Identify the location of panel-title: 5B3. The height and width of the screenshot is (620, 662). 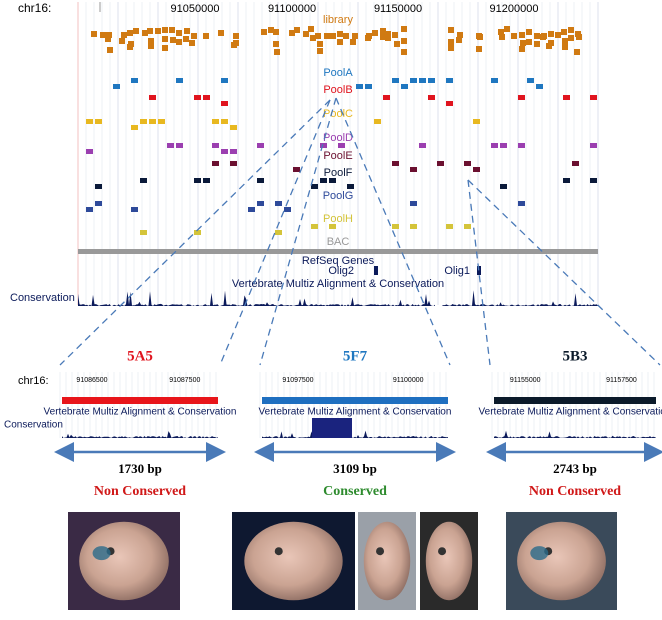
(574, 356).